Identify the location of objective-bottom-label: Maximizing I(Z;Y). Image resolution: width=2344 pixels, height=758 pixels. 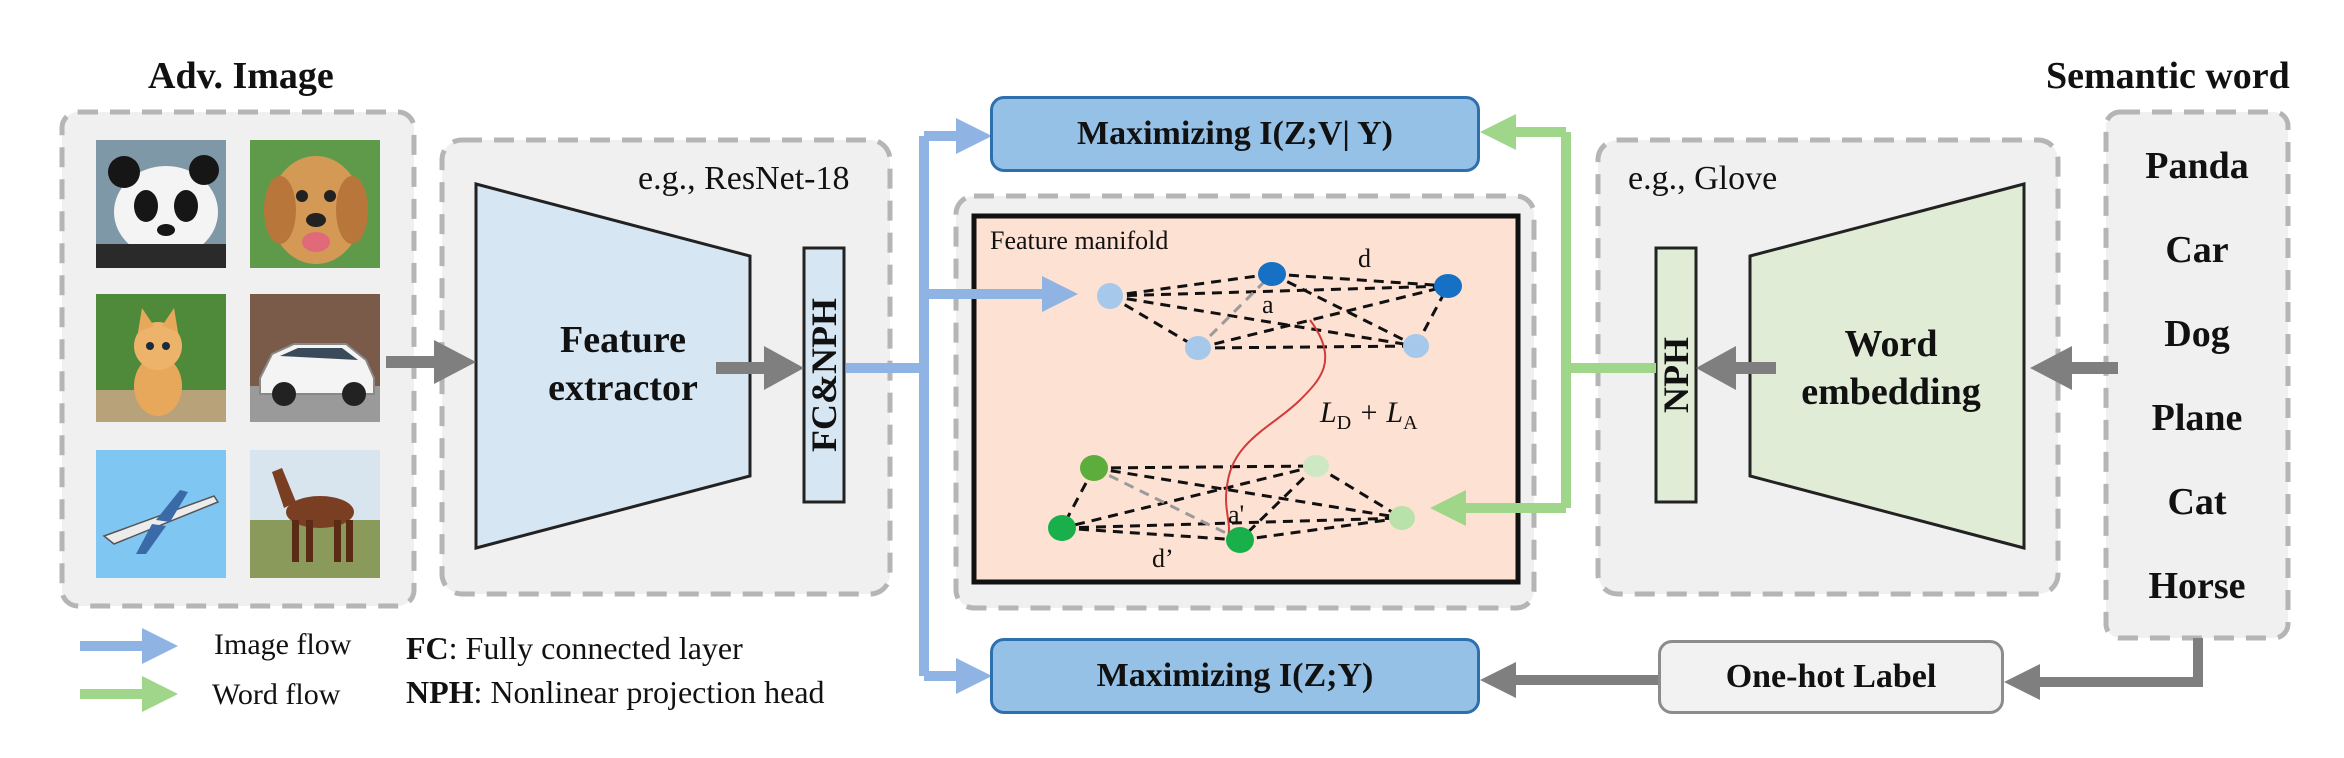
(1235, 675).